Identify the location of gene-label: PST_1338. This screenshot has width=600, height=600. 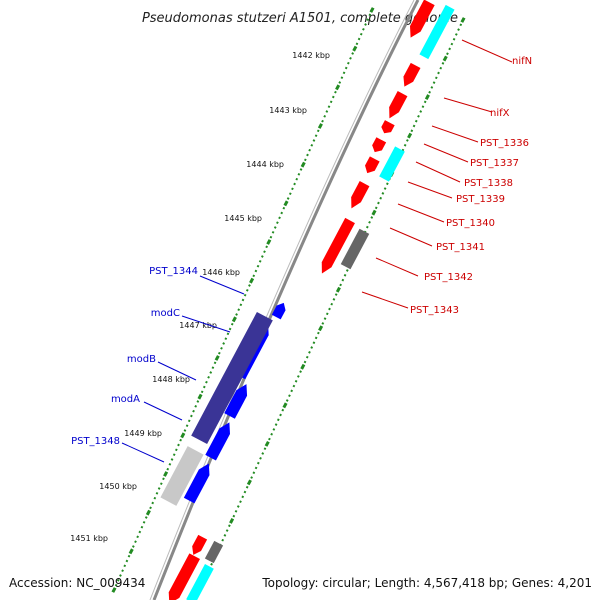
(488, 183).